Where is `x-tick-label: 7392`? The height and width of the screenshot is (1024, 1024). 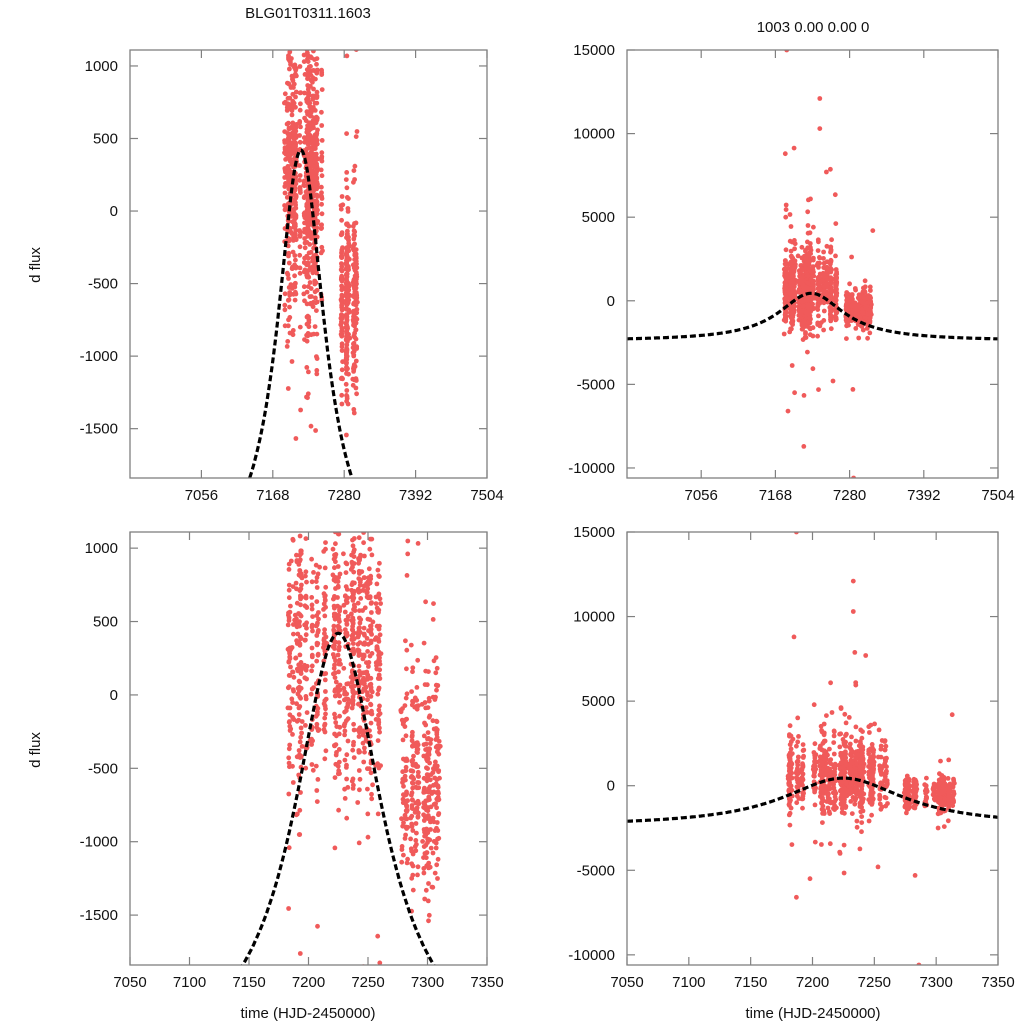 x-tick-label: 7392 is located at coordinates (923, 495).